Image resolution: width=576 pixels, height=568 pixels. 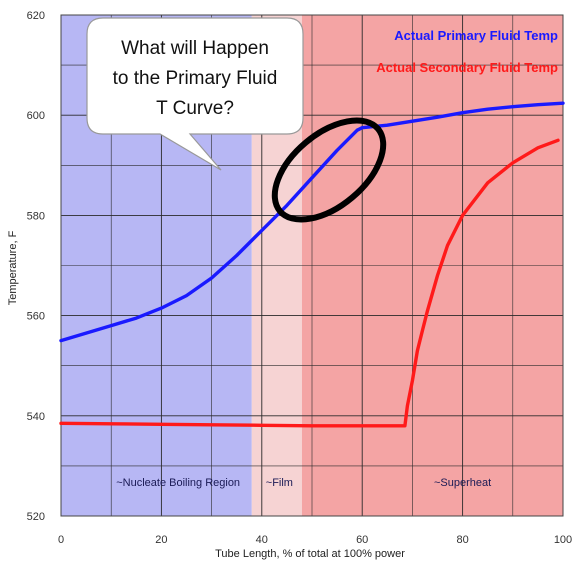 I want to click on x-tick-labels: 0 20 40 60 80 100, so click(x=315, y=540).